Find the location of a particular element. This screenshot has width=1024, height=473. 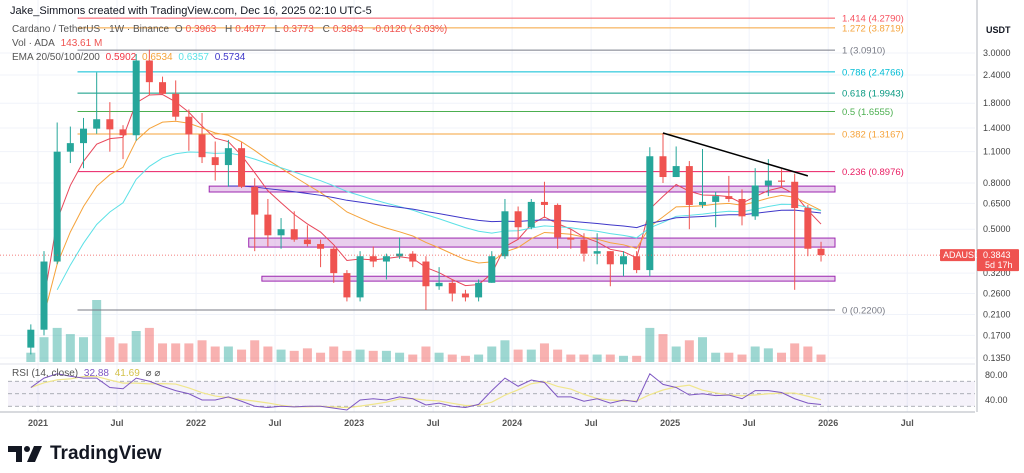

open-value: 0.3963 is located at coordinates (201, 29).